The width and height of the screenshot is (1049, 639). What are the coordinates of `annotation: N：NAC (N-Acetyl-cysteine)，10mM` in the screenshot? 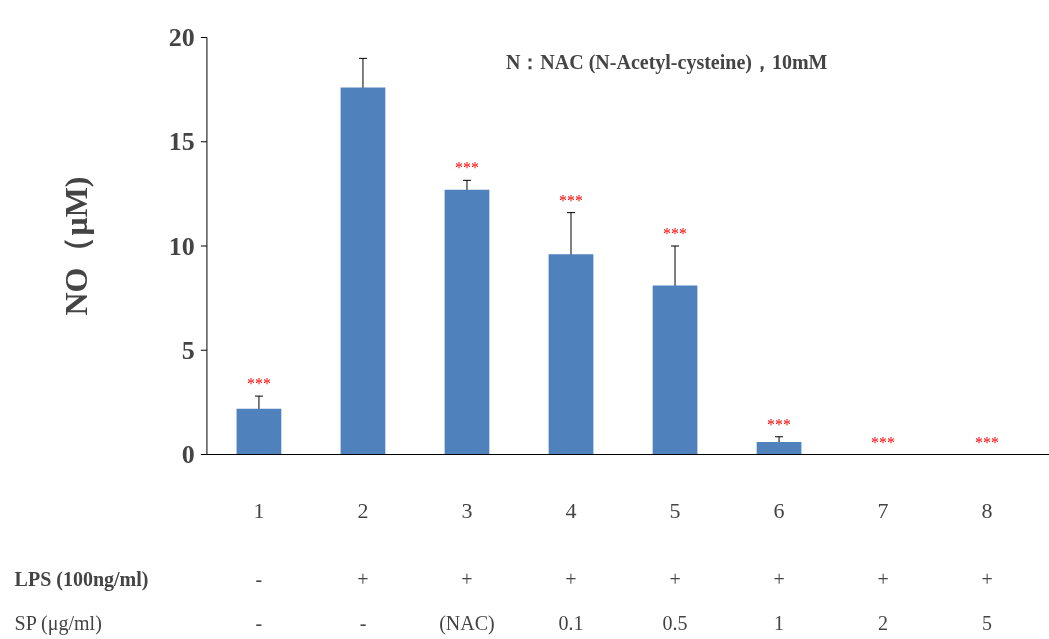 It's located at (666, 62).